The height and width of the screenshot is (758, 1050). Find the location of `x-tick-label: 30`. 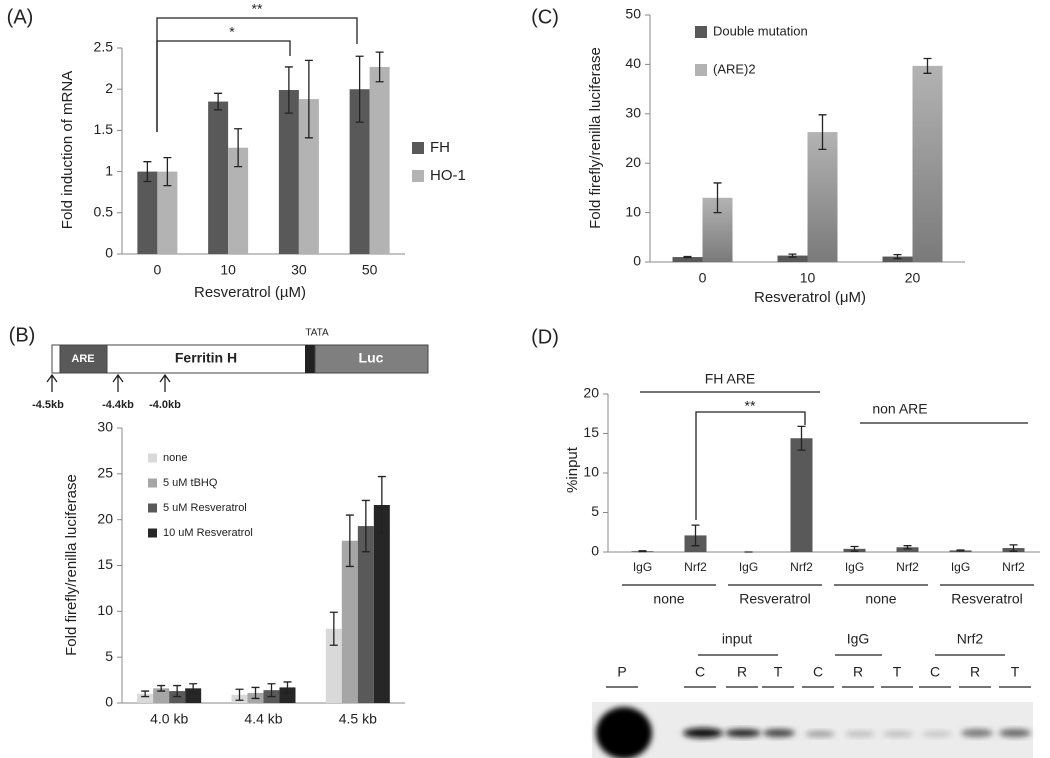

x-tick-label: 30 is located at coordinates (299, 270).